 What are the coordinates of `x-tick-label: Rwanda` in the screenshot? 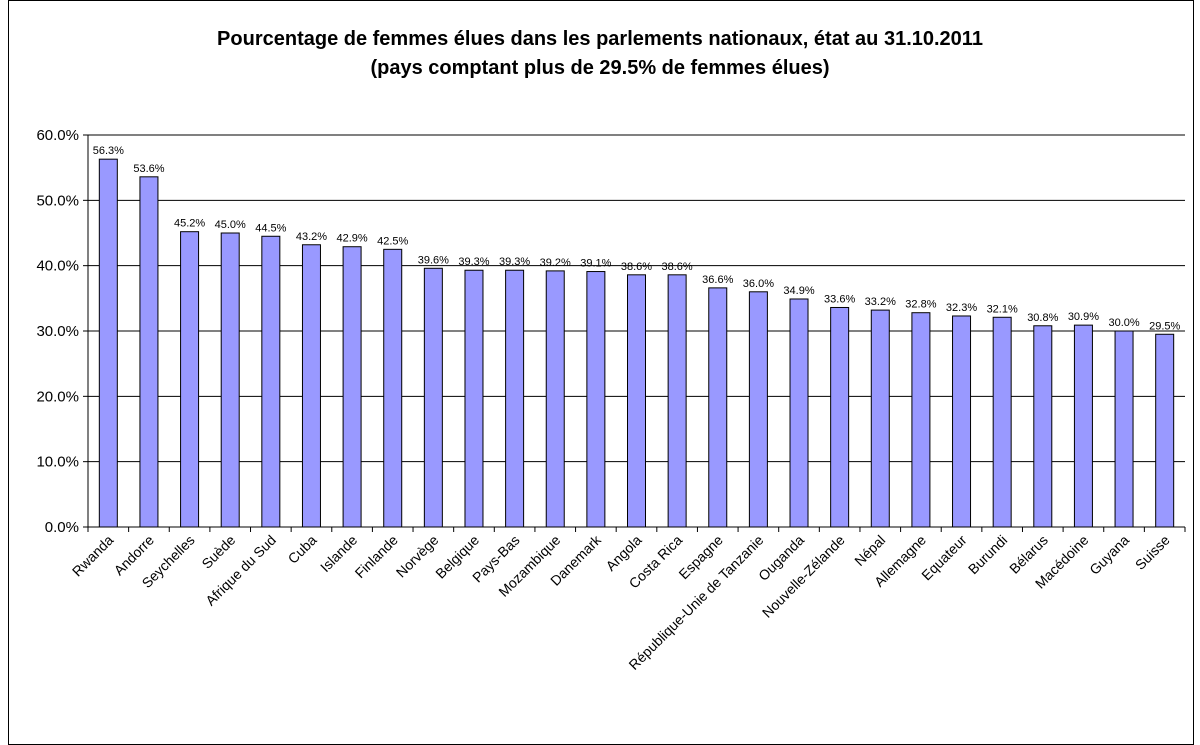 It's located at (93, 556).